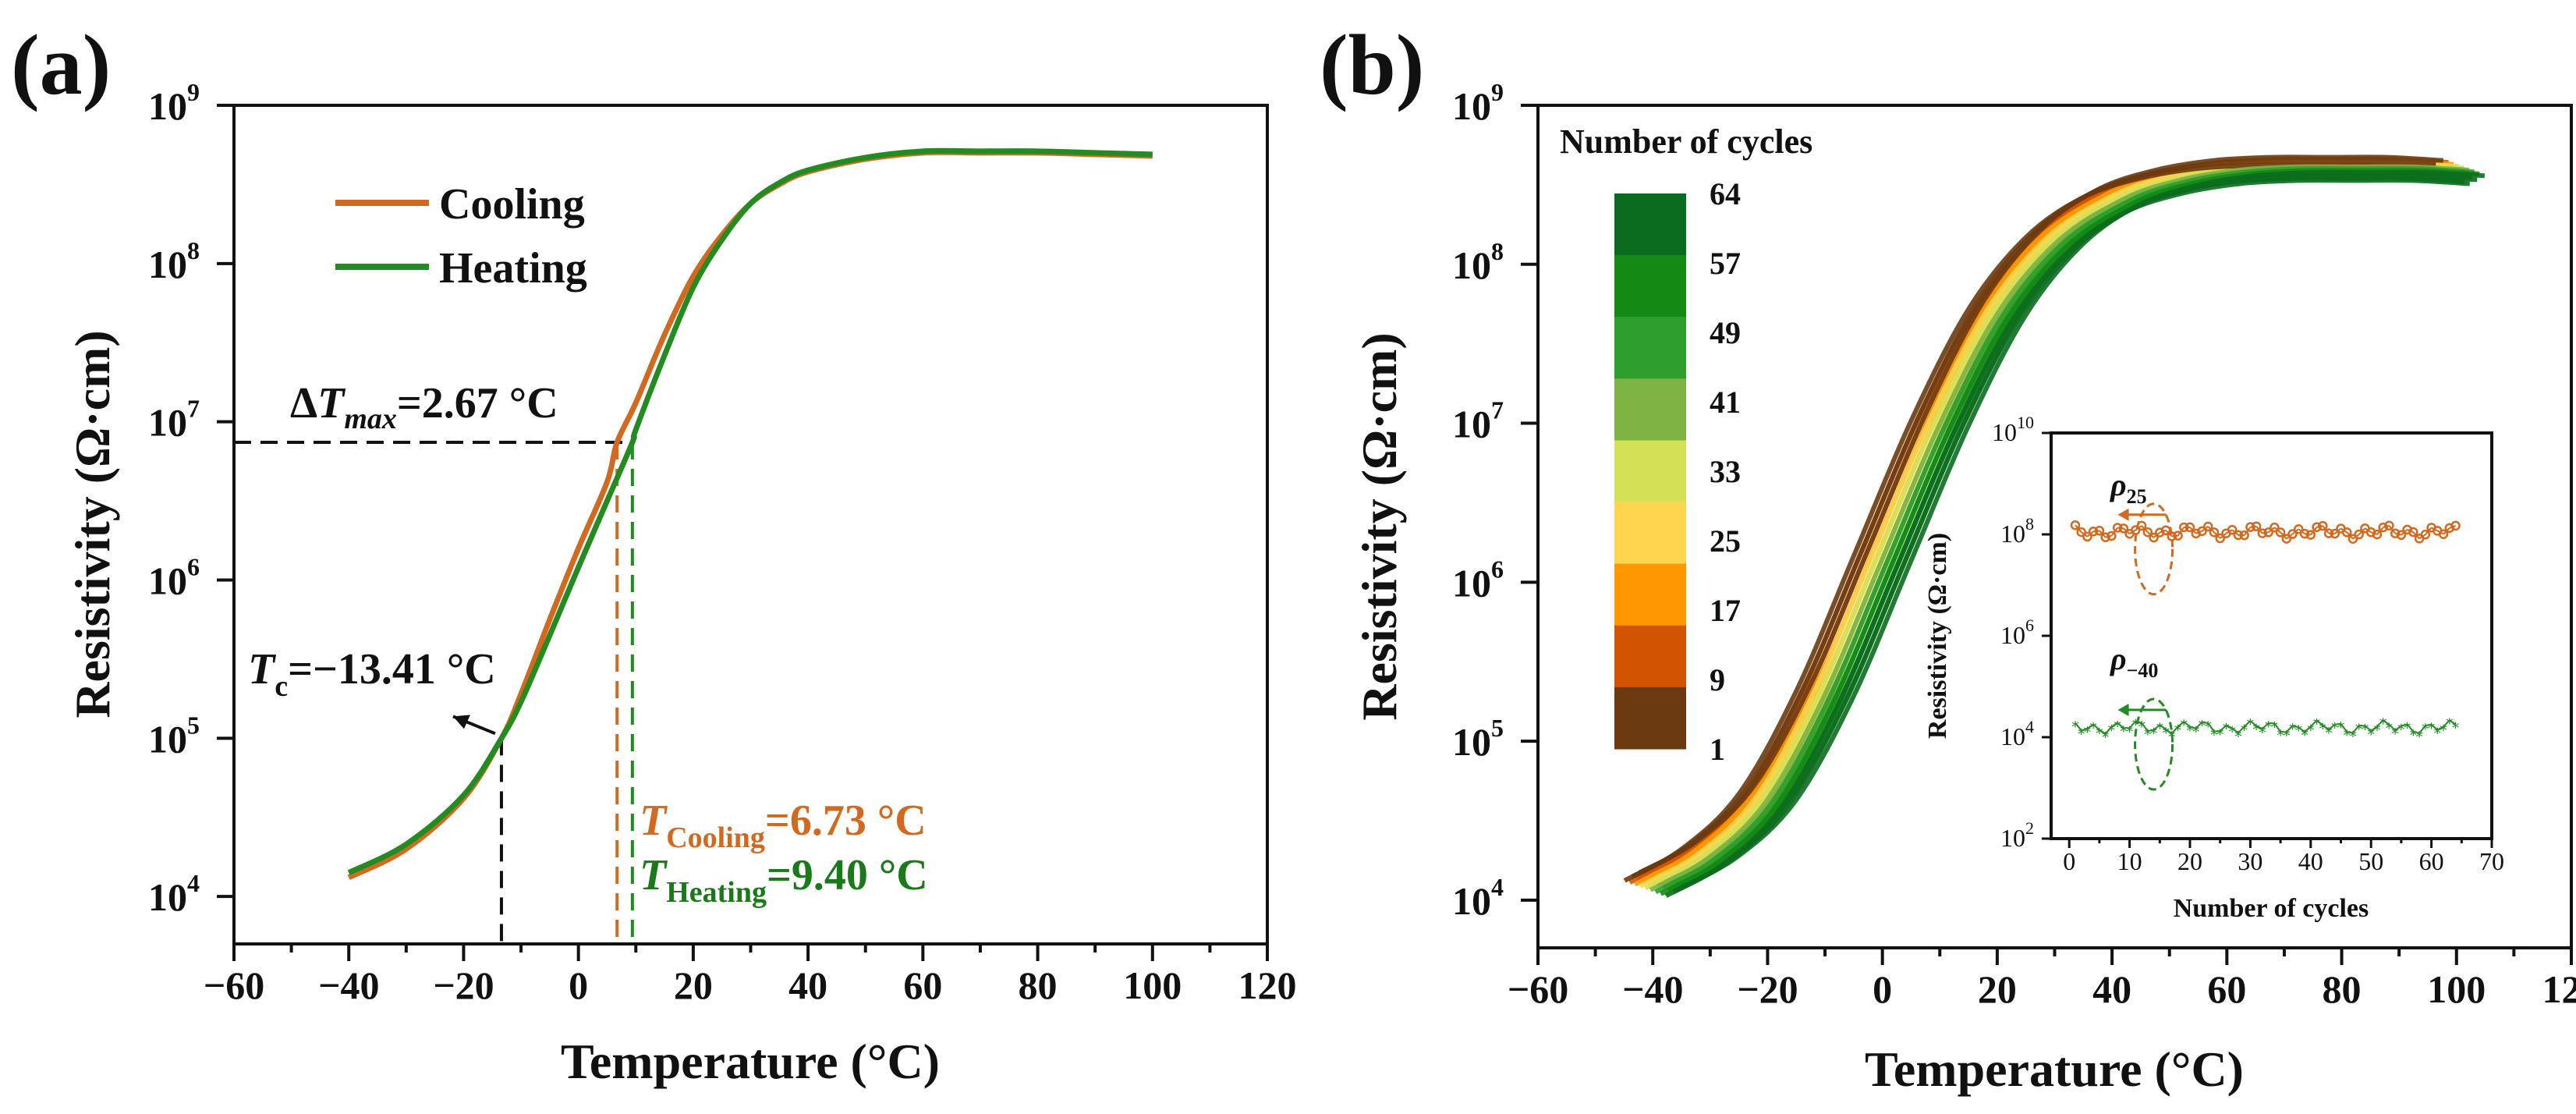 This screenshot has height=1114, width=2576. What do you see at coordinates (2013, 430) in the screenshot?
I see `y-tick-label: 10¹⁰` at bounding box center [2013, 430].